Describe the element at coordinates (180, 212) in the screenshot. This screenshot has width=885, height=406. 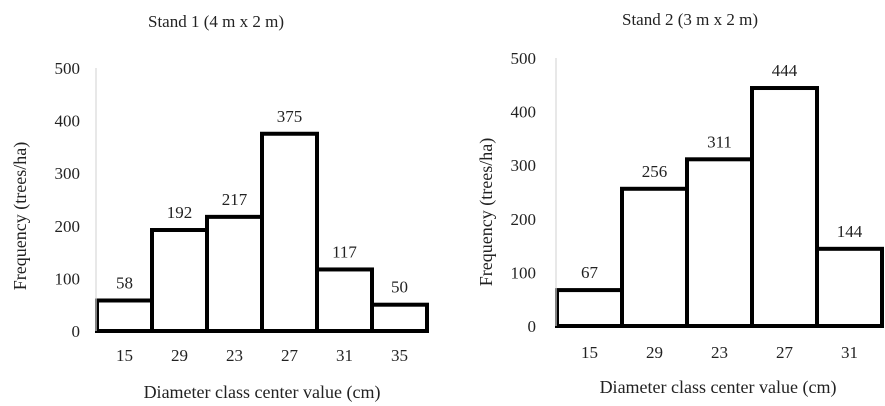
I see `data-label: 192` at that location.